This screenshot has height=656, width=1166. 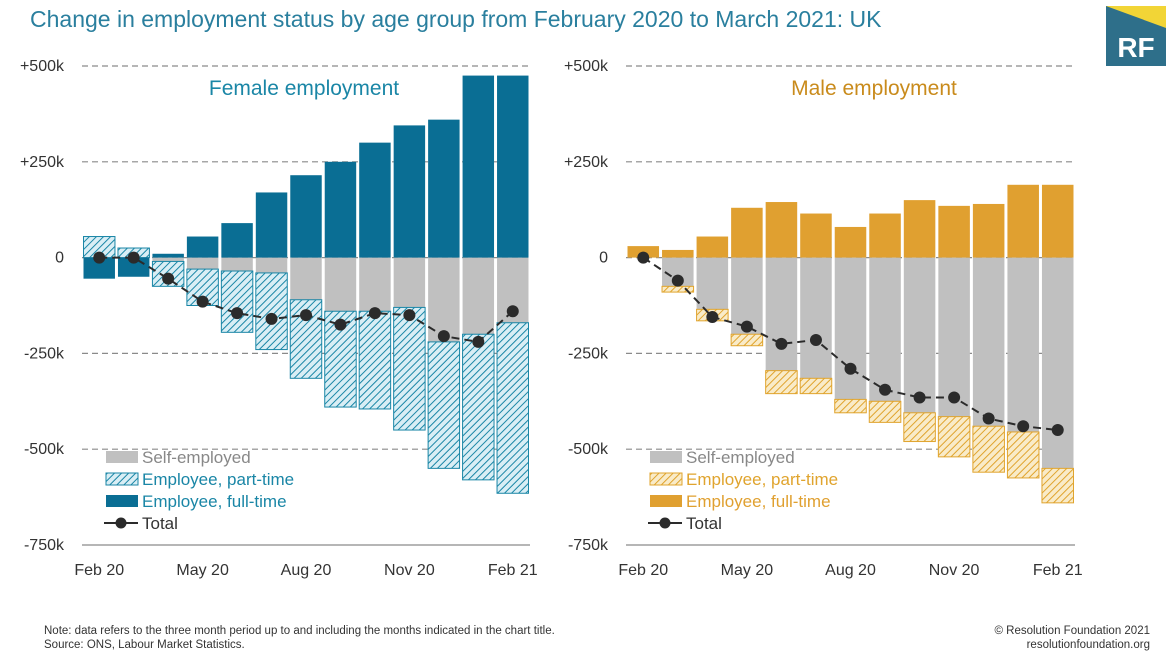 I want to click on footer-copyright: © Resolution Foundation 2021, so click(x=1072, y=631).